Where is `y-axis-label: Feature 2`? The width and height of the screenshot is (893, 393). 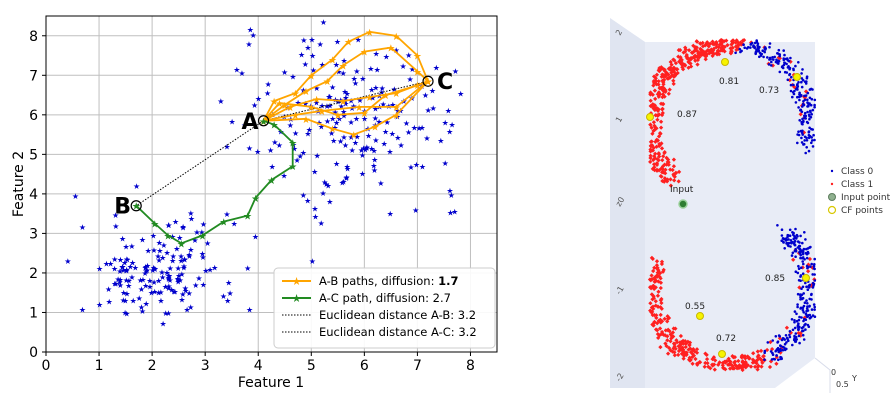 y-axis-label: Feature 2 is located at coordinates (19, 184).